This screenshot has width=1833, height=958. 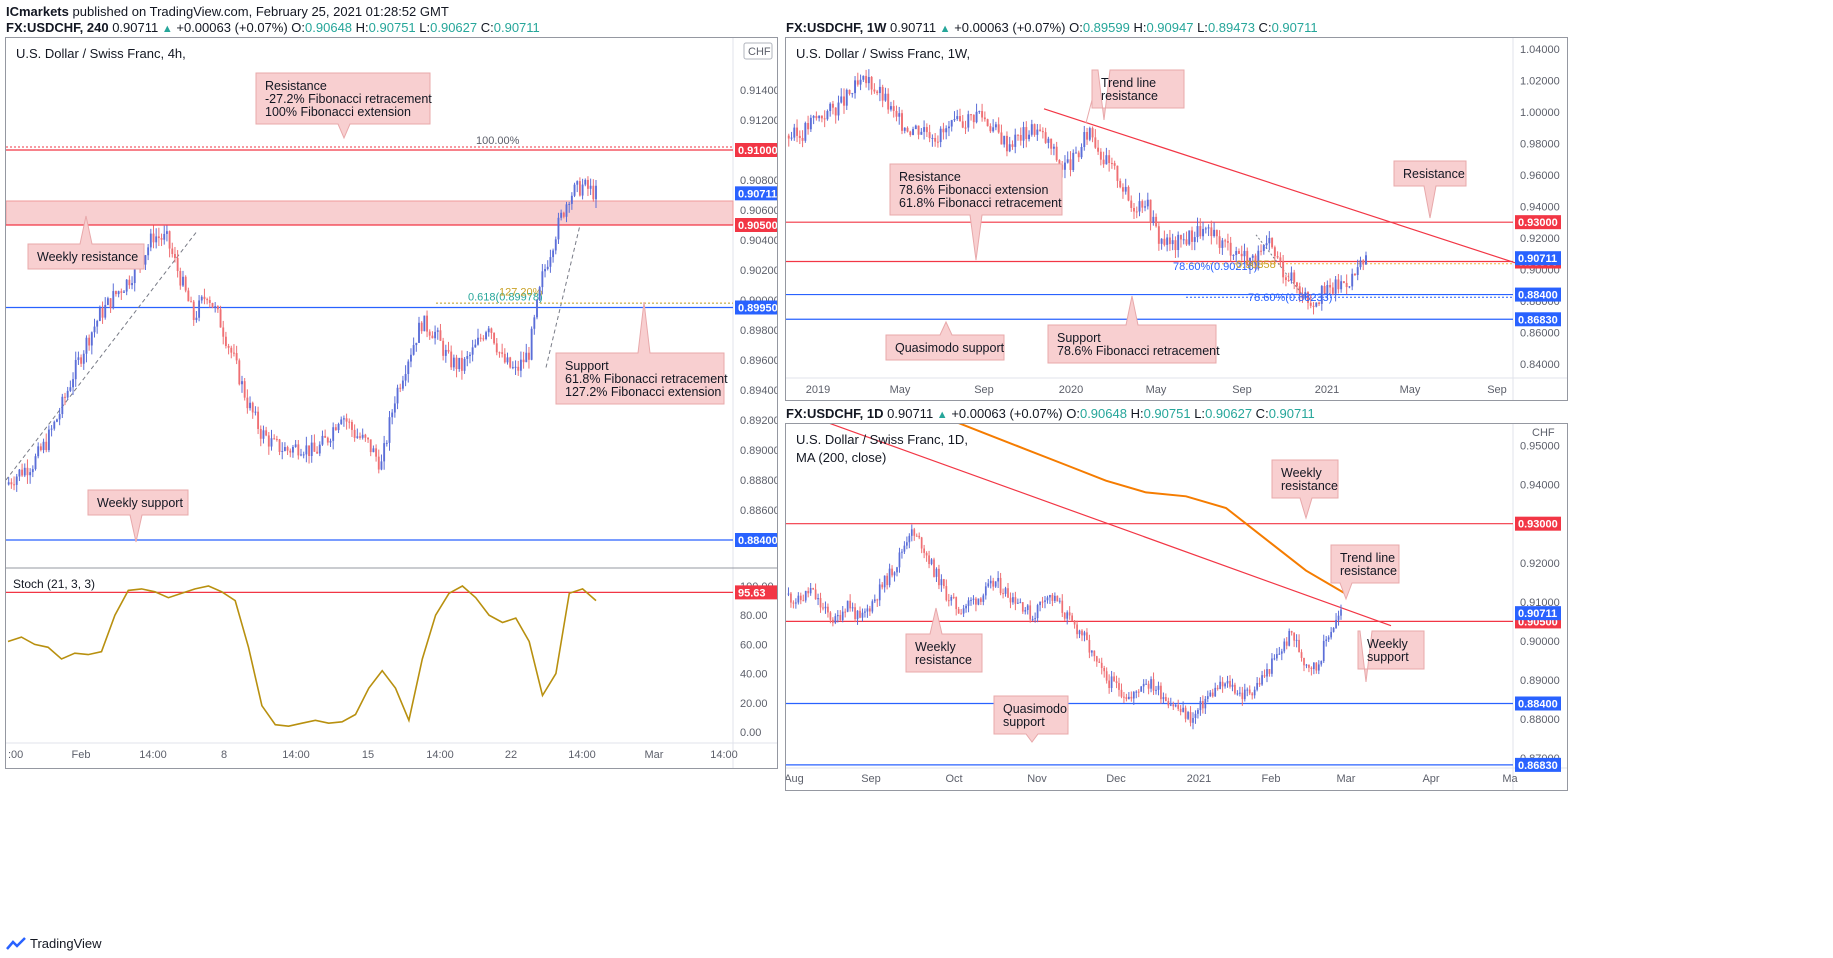 What do you see at coordinates (329, 27) in the screenshot?
I see `open-value: 0.90648` at bounding box center [329, 27].